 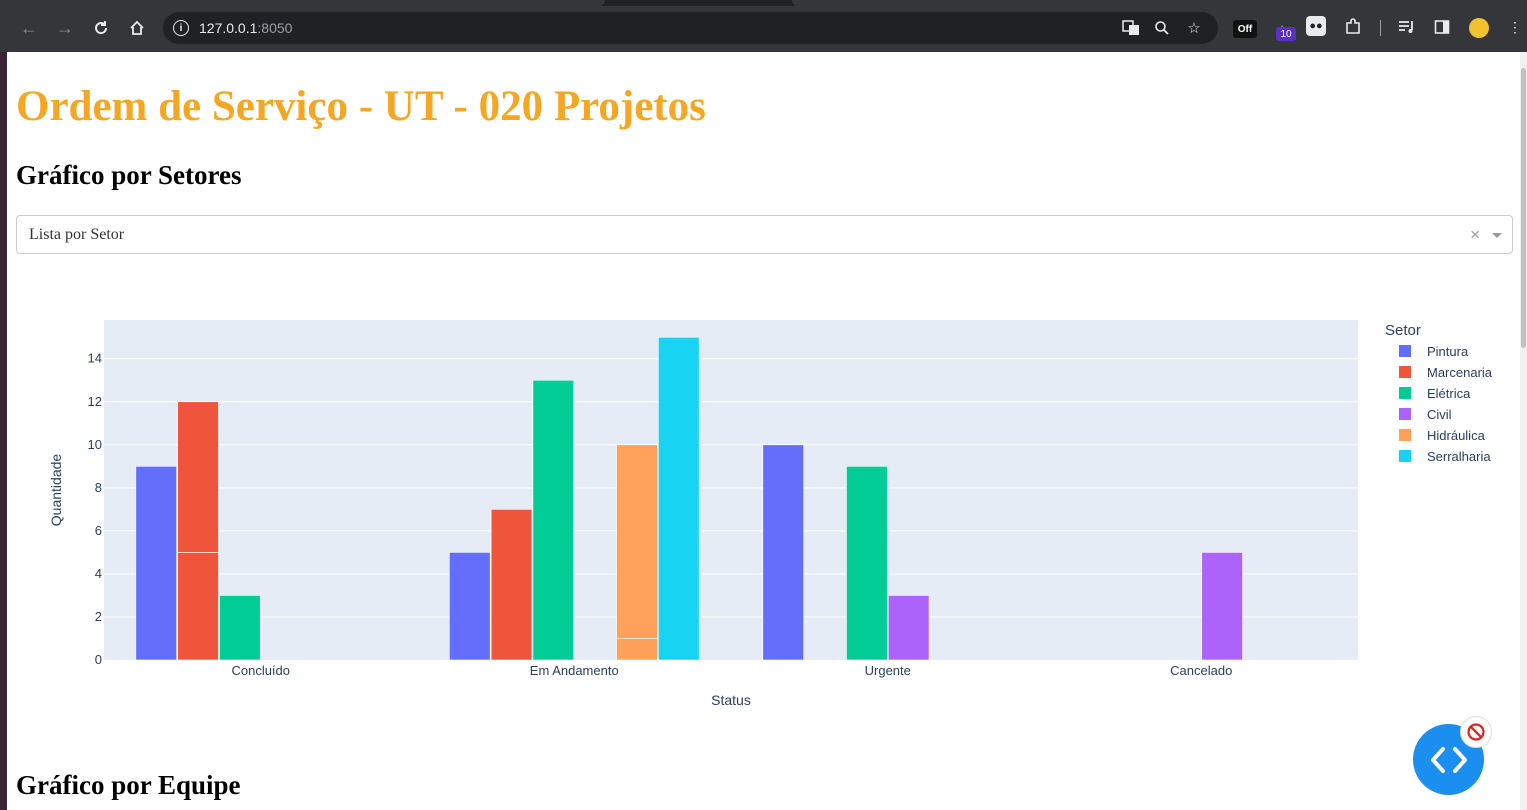 What do you see at coordinates (361, 106) in the screenshot?
I see `page-title: Ordem de Serviço - UT - 020 Projetos` at bounding box center [361, 106].